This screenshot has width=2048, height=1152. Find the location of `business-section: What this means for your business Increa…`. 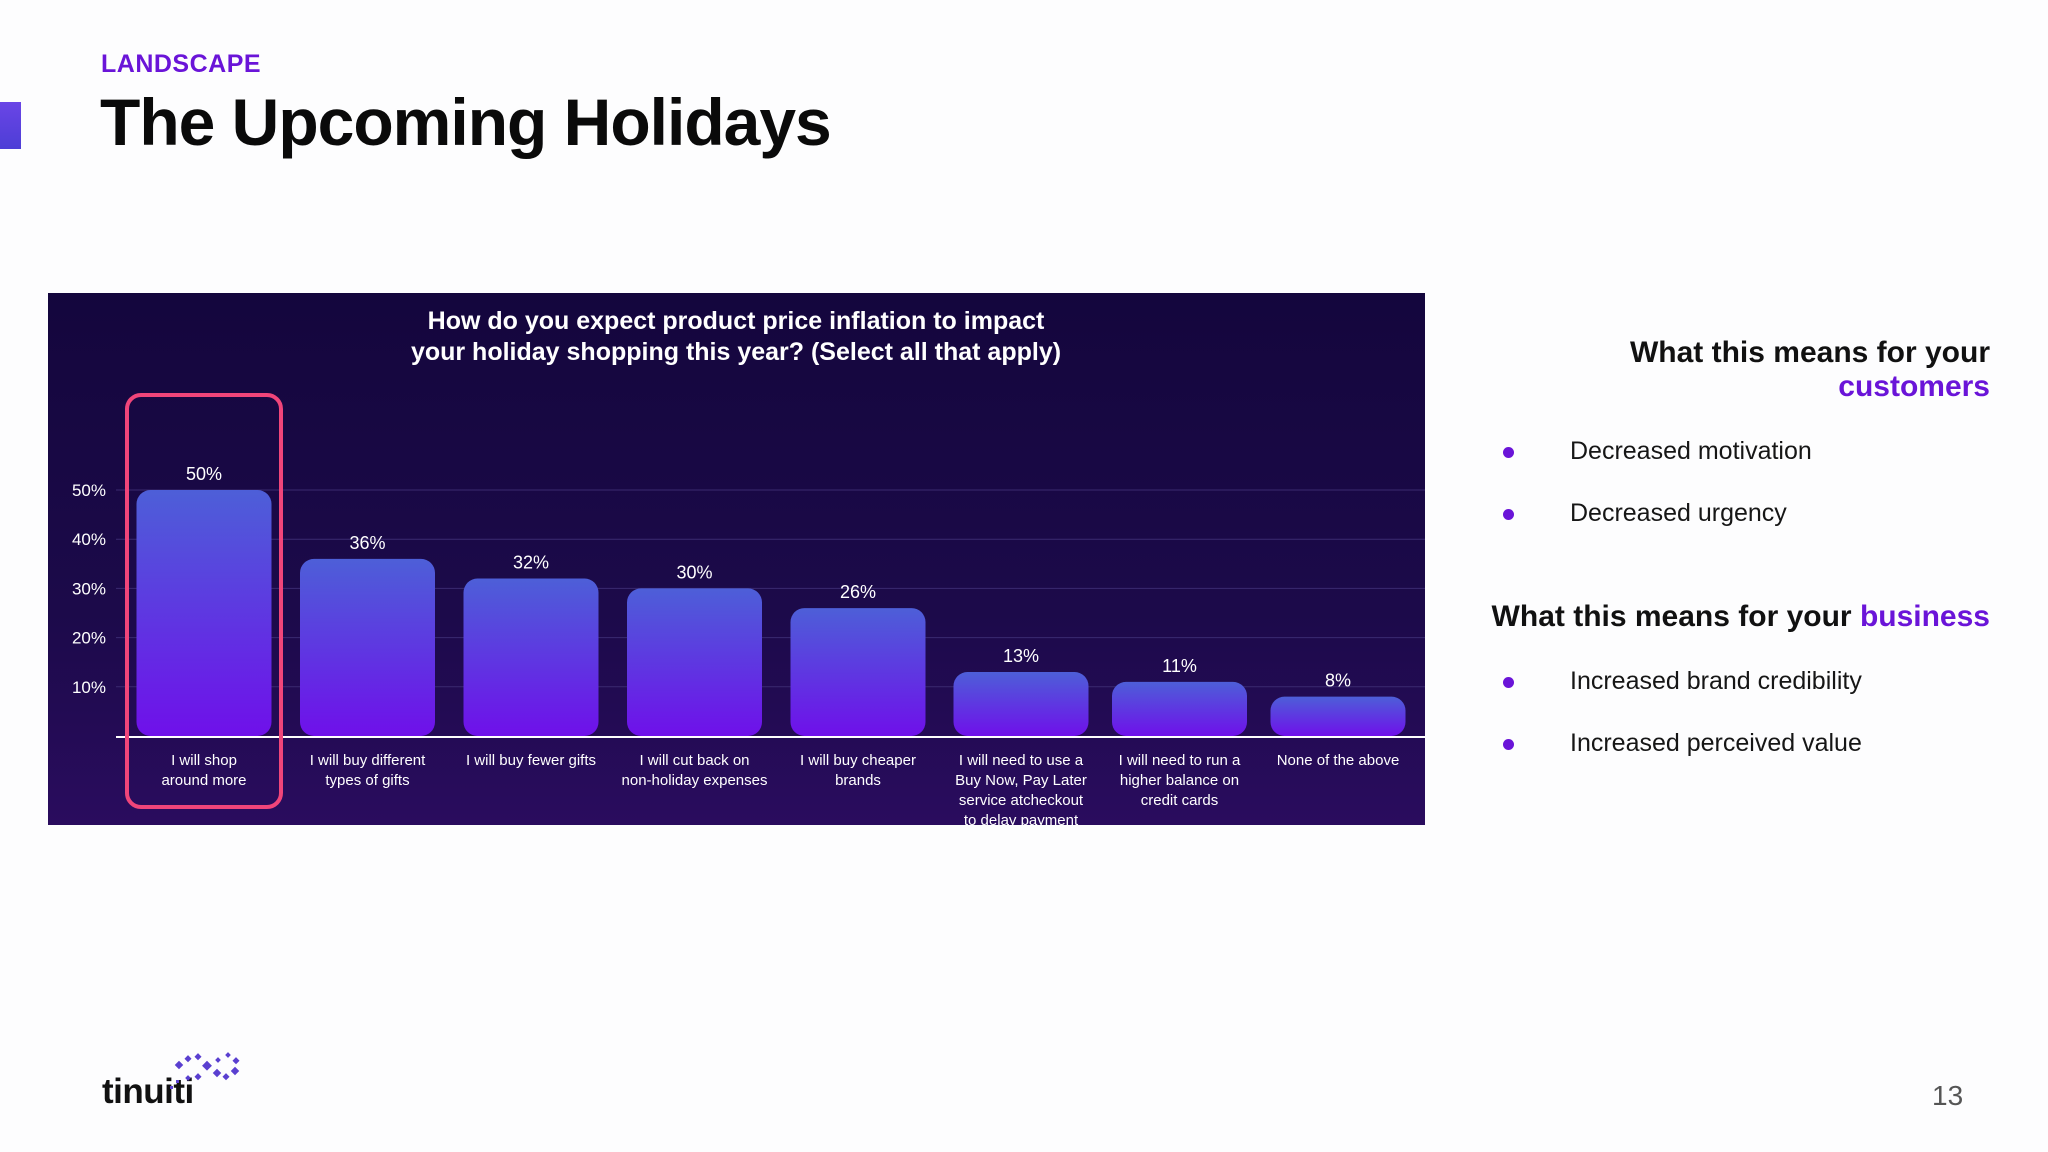

business-section: What this means for your business Increa… is located at coordinates (1750, 695).